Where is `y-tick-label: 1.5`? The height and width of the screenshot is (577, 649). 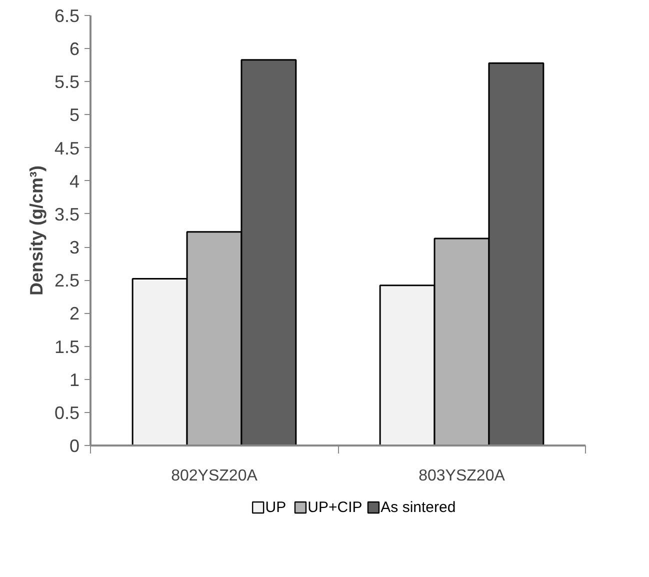
y-tick-label: 1.5 is located at coordinates (67, 346).